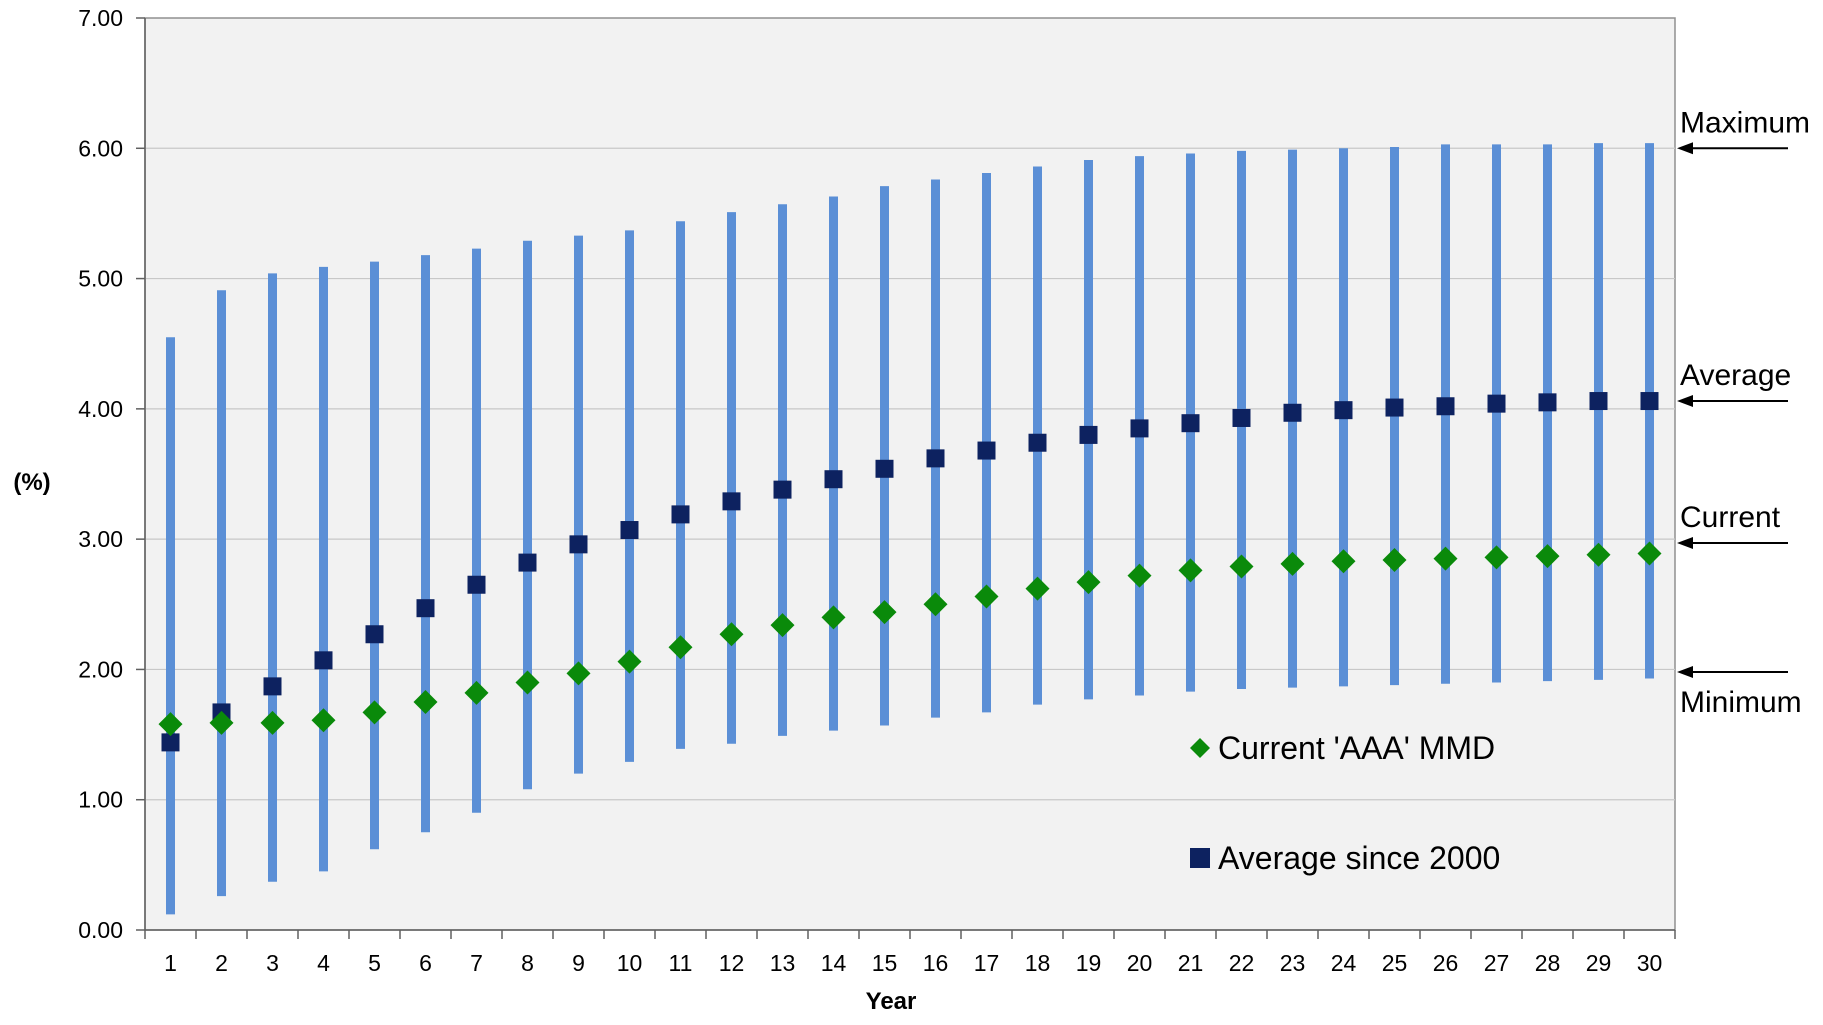 This screenshot has height=1025, width=1823. Describe the element at coordinates (834, 963) in the screenshot. I see `x-tick-label: 14` at that location.